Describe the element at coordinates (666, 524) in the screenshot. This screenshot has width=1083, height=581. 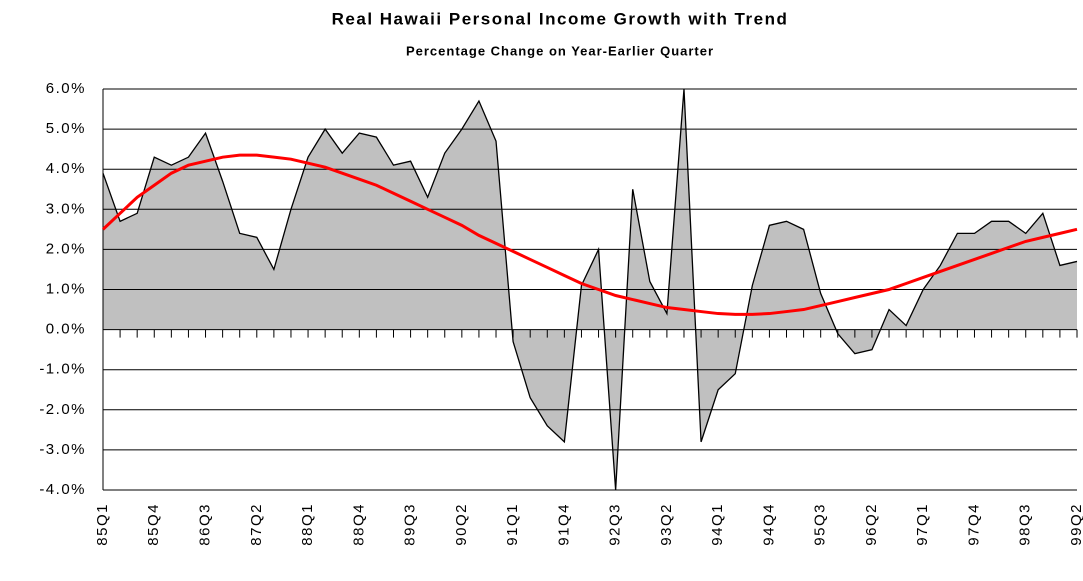
I see `x-tick-label: 93Q2` at that location.